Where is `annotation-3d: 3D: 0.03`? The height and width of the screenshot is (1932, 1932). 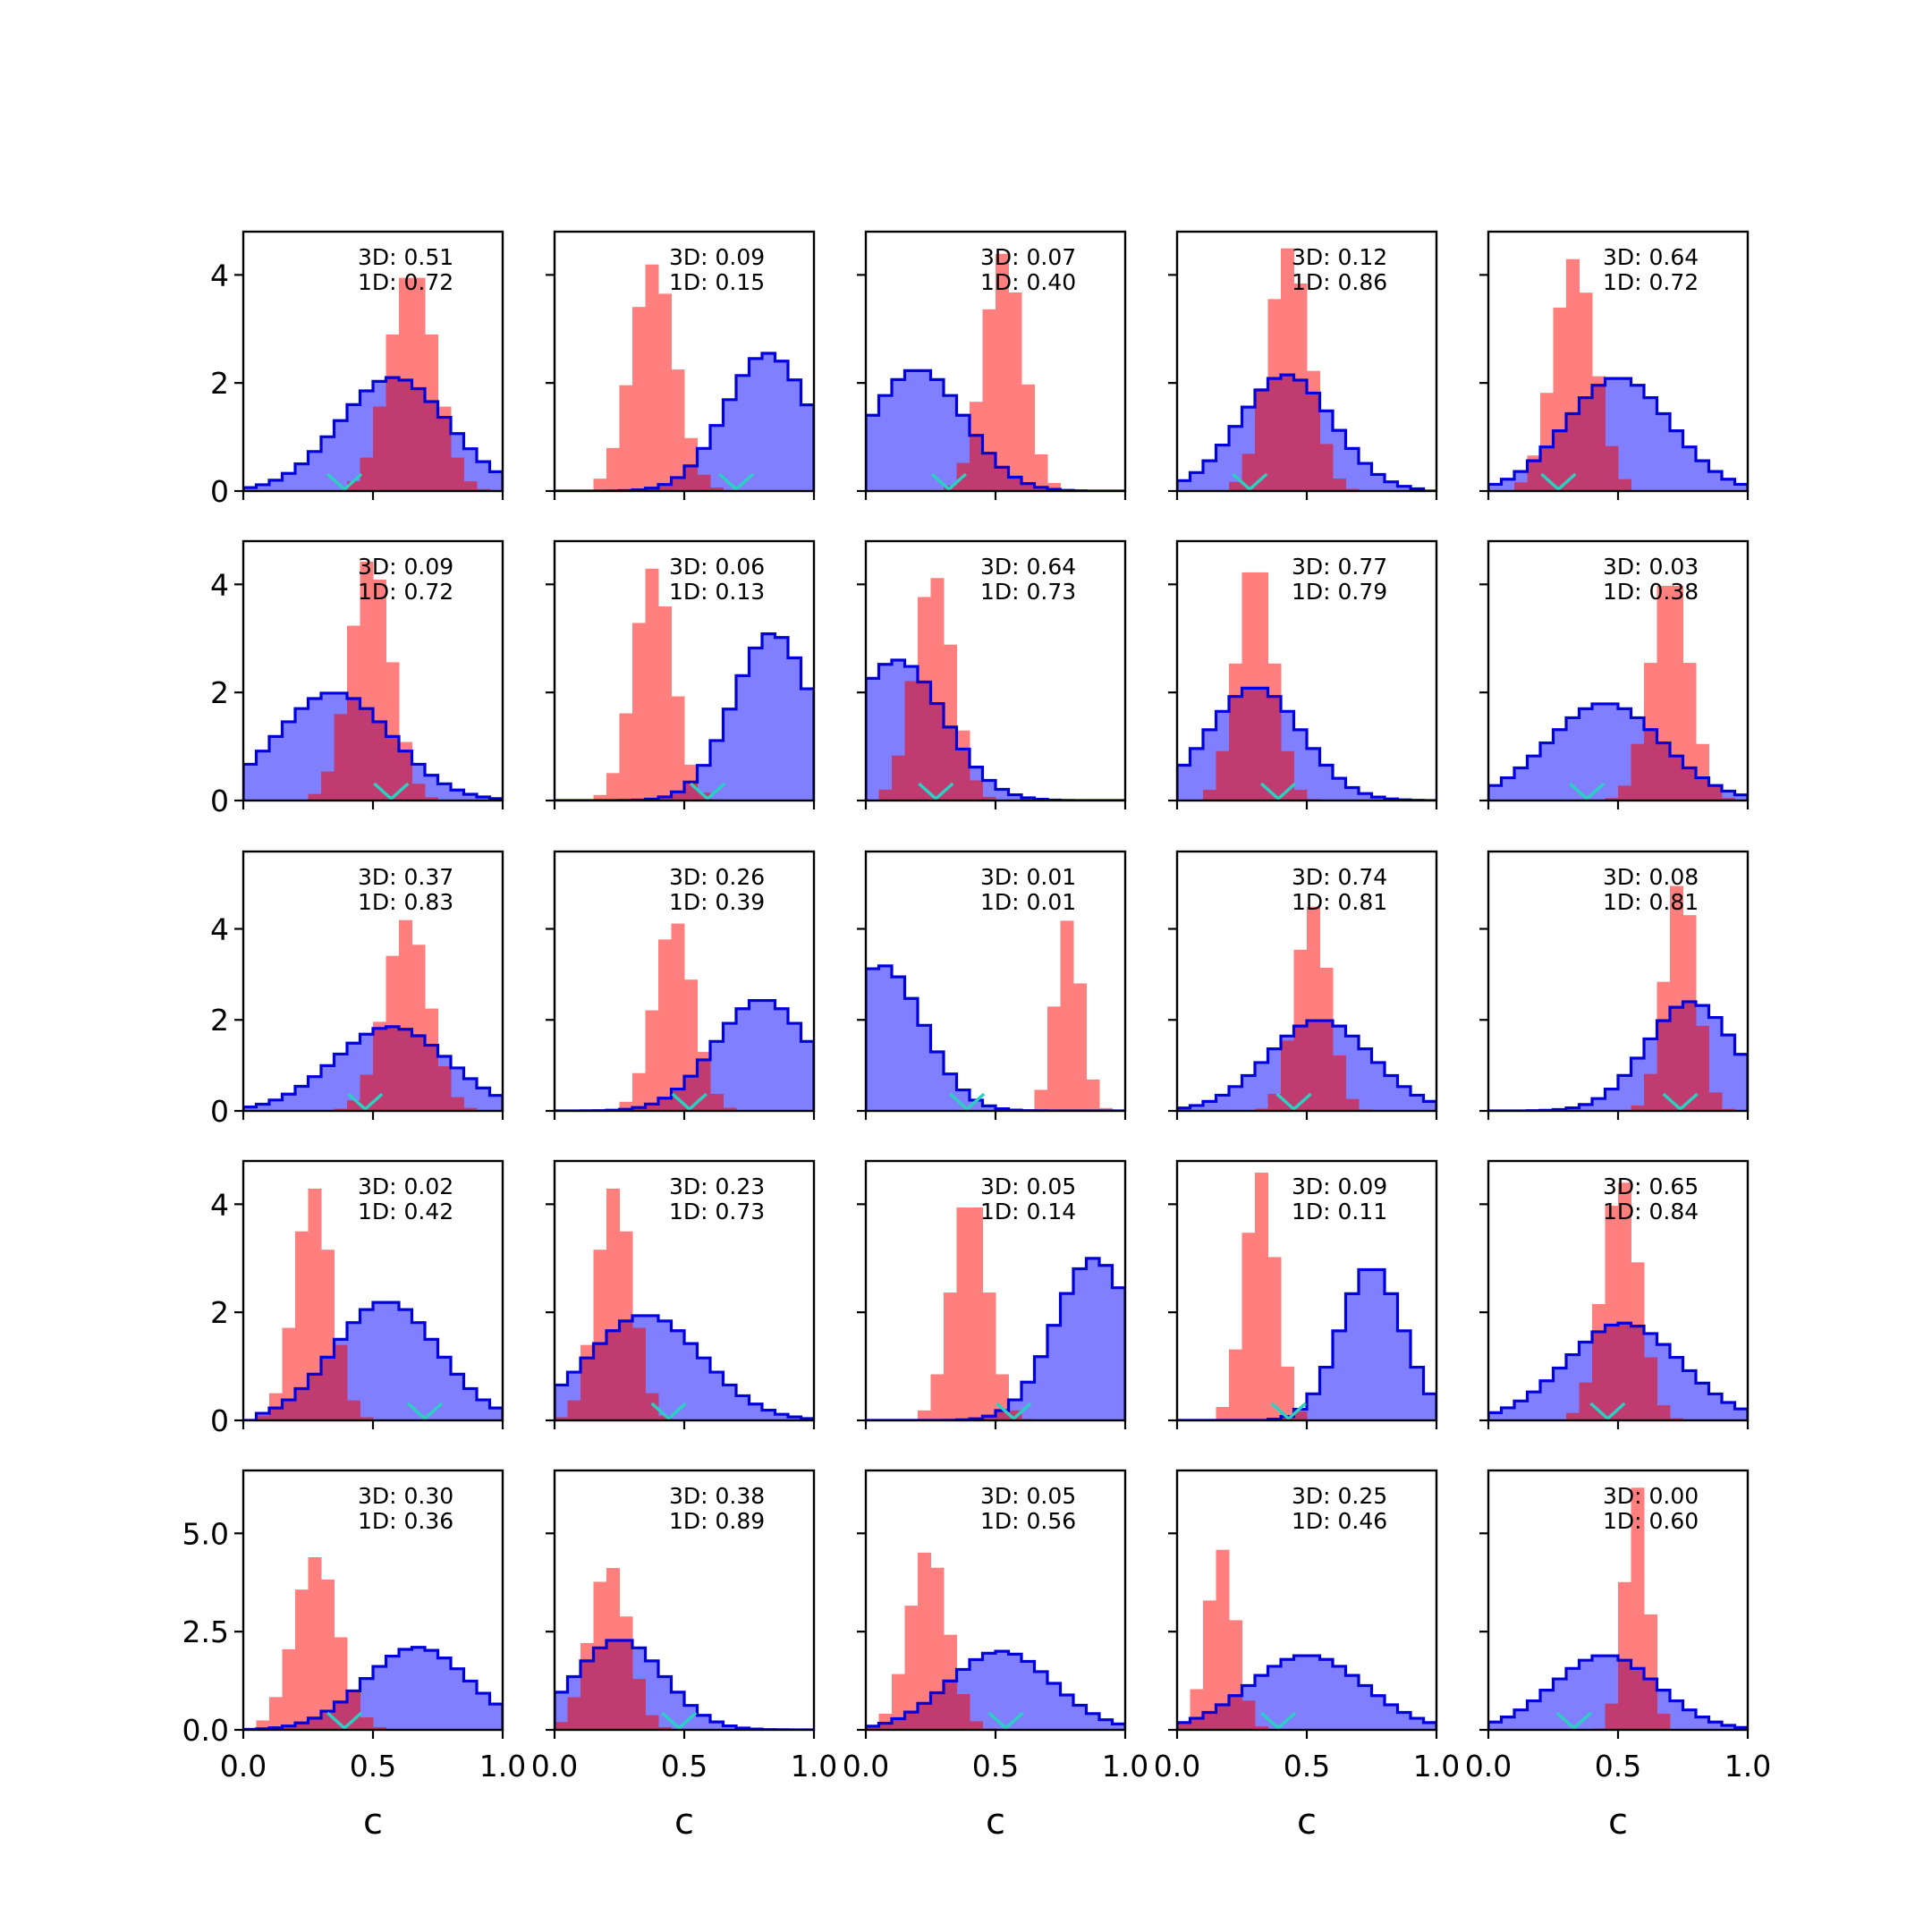 annotation-3d: 3D: 0.03 is located at coordinates (1651, 567).